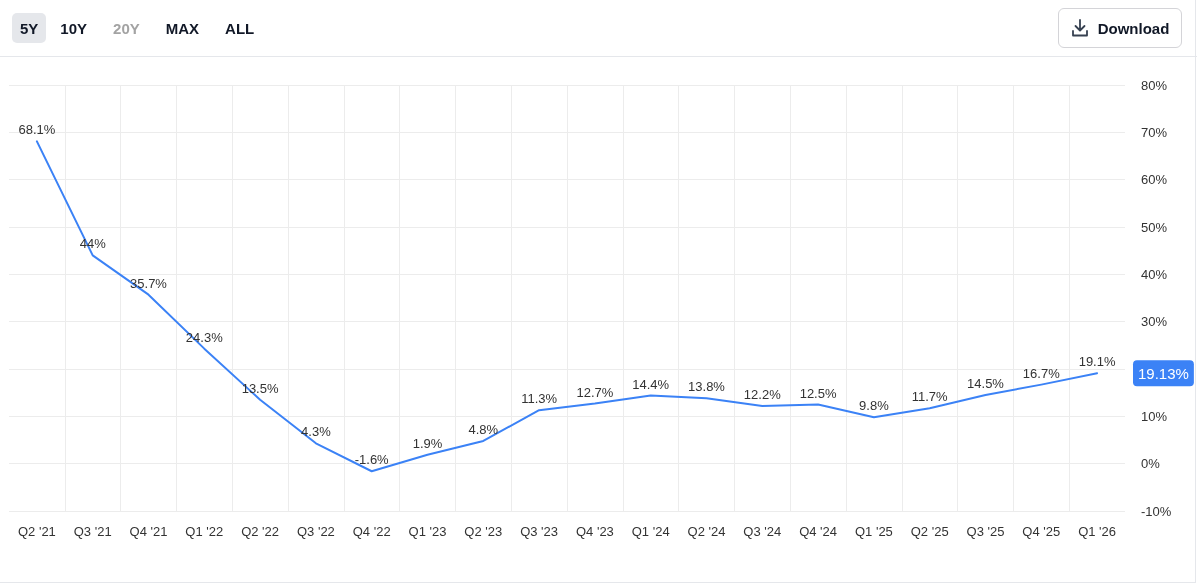 The width and height of the screenshot is (1200, 585). I want to click on x-tick-label: Q4 '22, so click(371, 531).